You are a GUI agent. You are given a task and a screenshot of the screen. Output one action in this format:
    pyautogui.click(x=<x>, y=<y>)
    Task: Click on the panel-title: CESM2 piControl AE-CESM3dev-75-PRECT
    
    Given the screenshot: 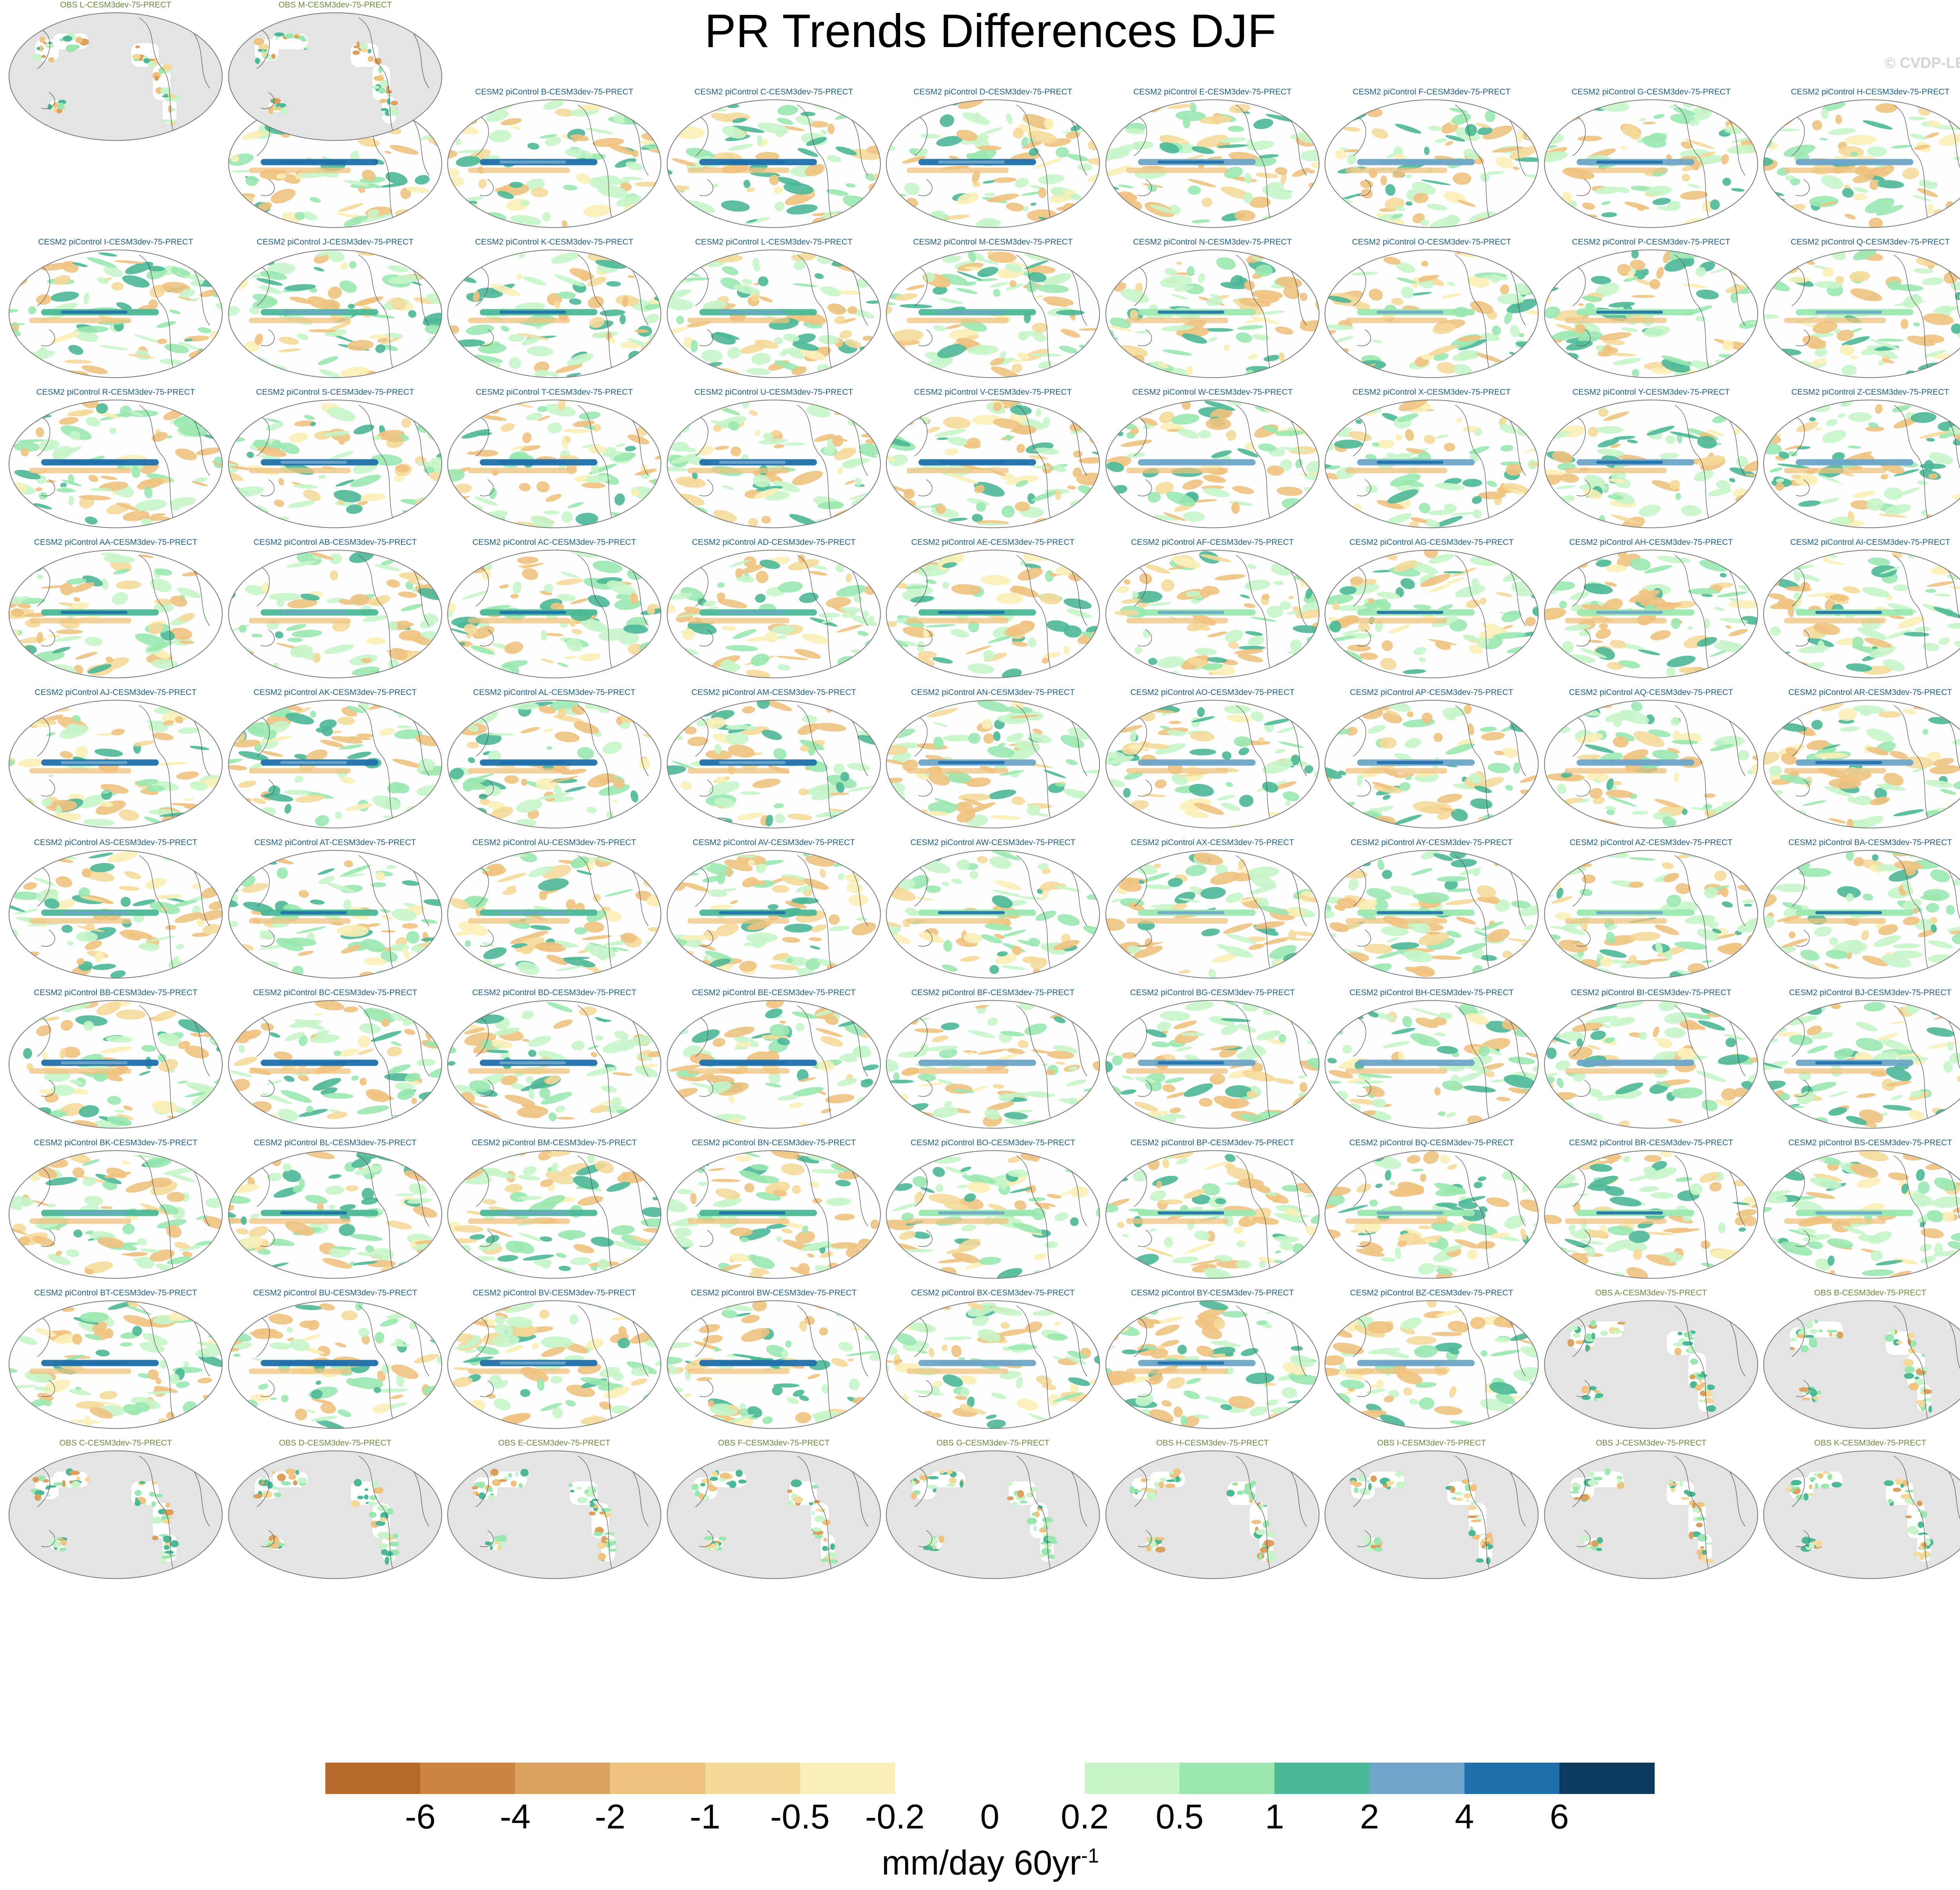 What is the action you would take?
    pyautogui.click(x=993, y=542)
    